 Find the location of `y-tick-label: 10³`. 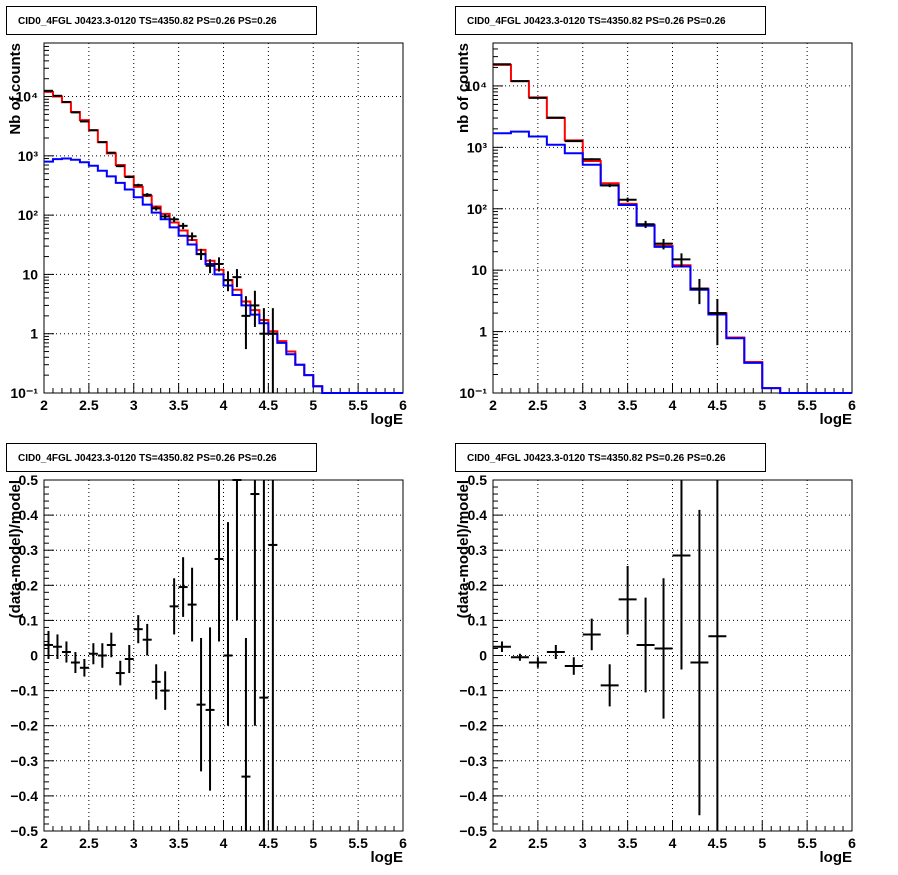

y-tick-label: 10³ is located at coordinates (28, 156).